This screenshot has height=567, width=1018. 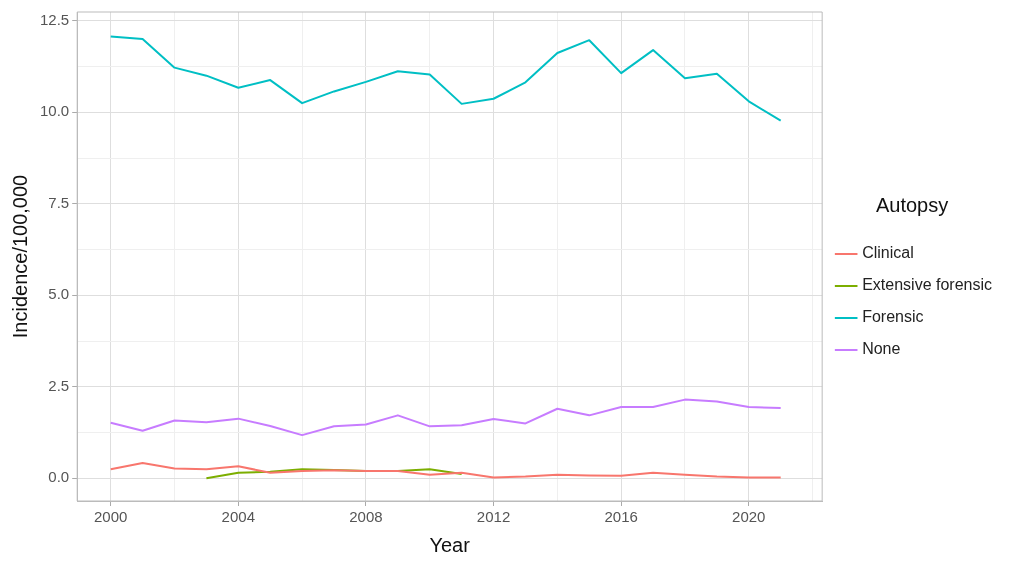 What do you see at coordinates (493, 517) in the screenshot?
I see `x-tick-label: 2012` at bounding box center [493, 517].